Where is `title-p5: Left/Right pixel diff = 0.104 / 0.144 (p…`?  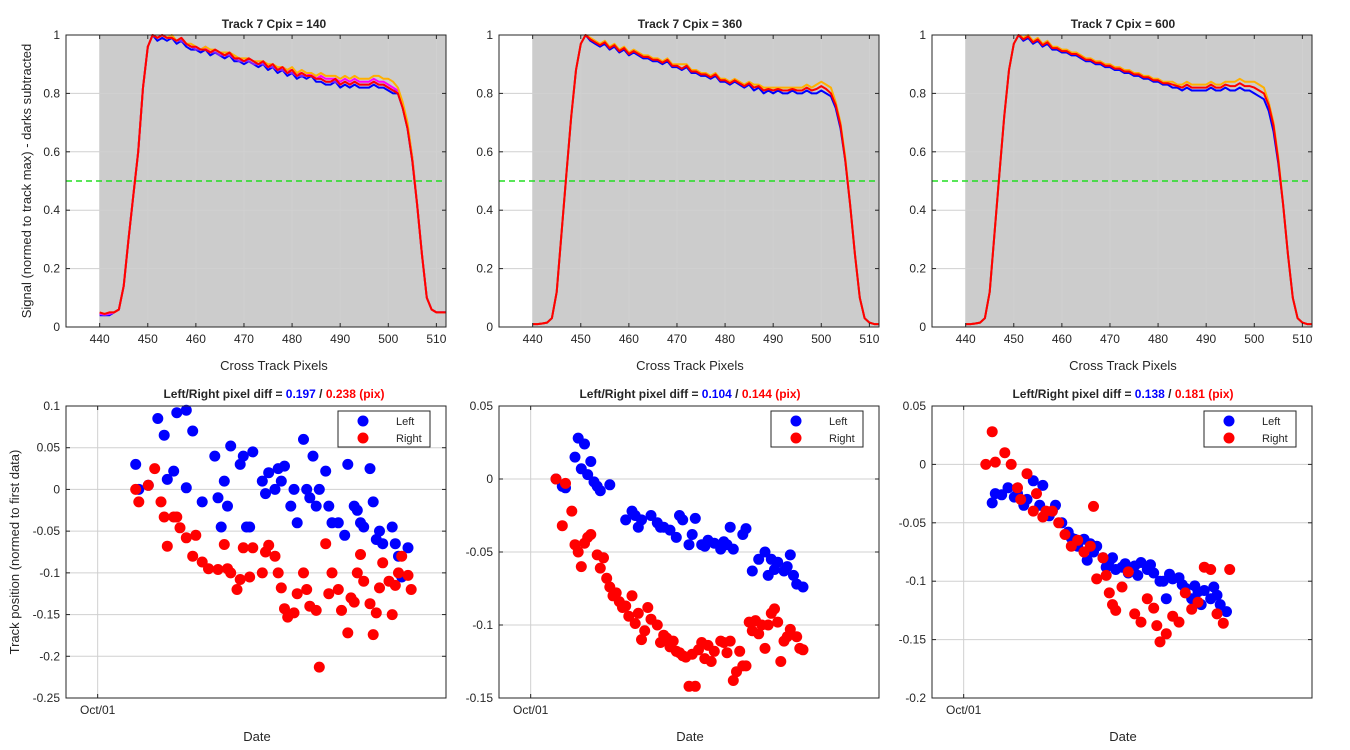 title-p5: Left/Right pixel diff = 0.104 / 0.144 (p… is located at coordinates (689, 394).